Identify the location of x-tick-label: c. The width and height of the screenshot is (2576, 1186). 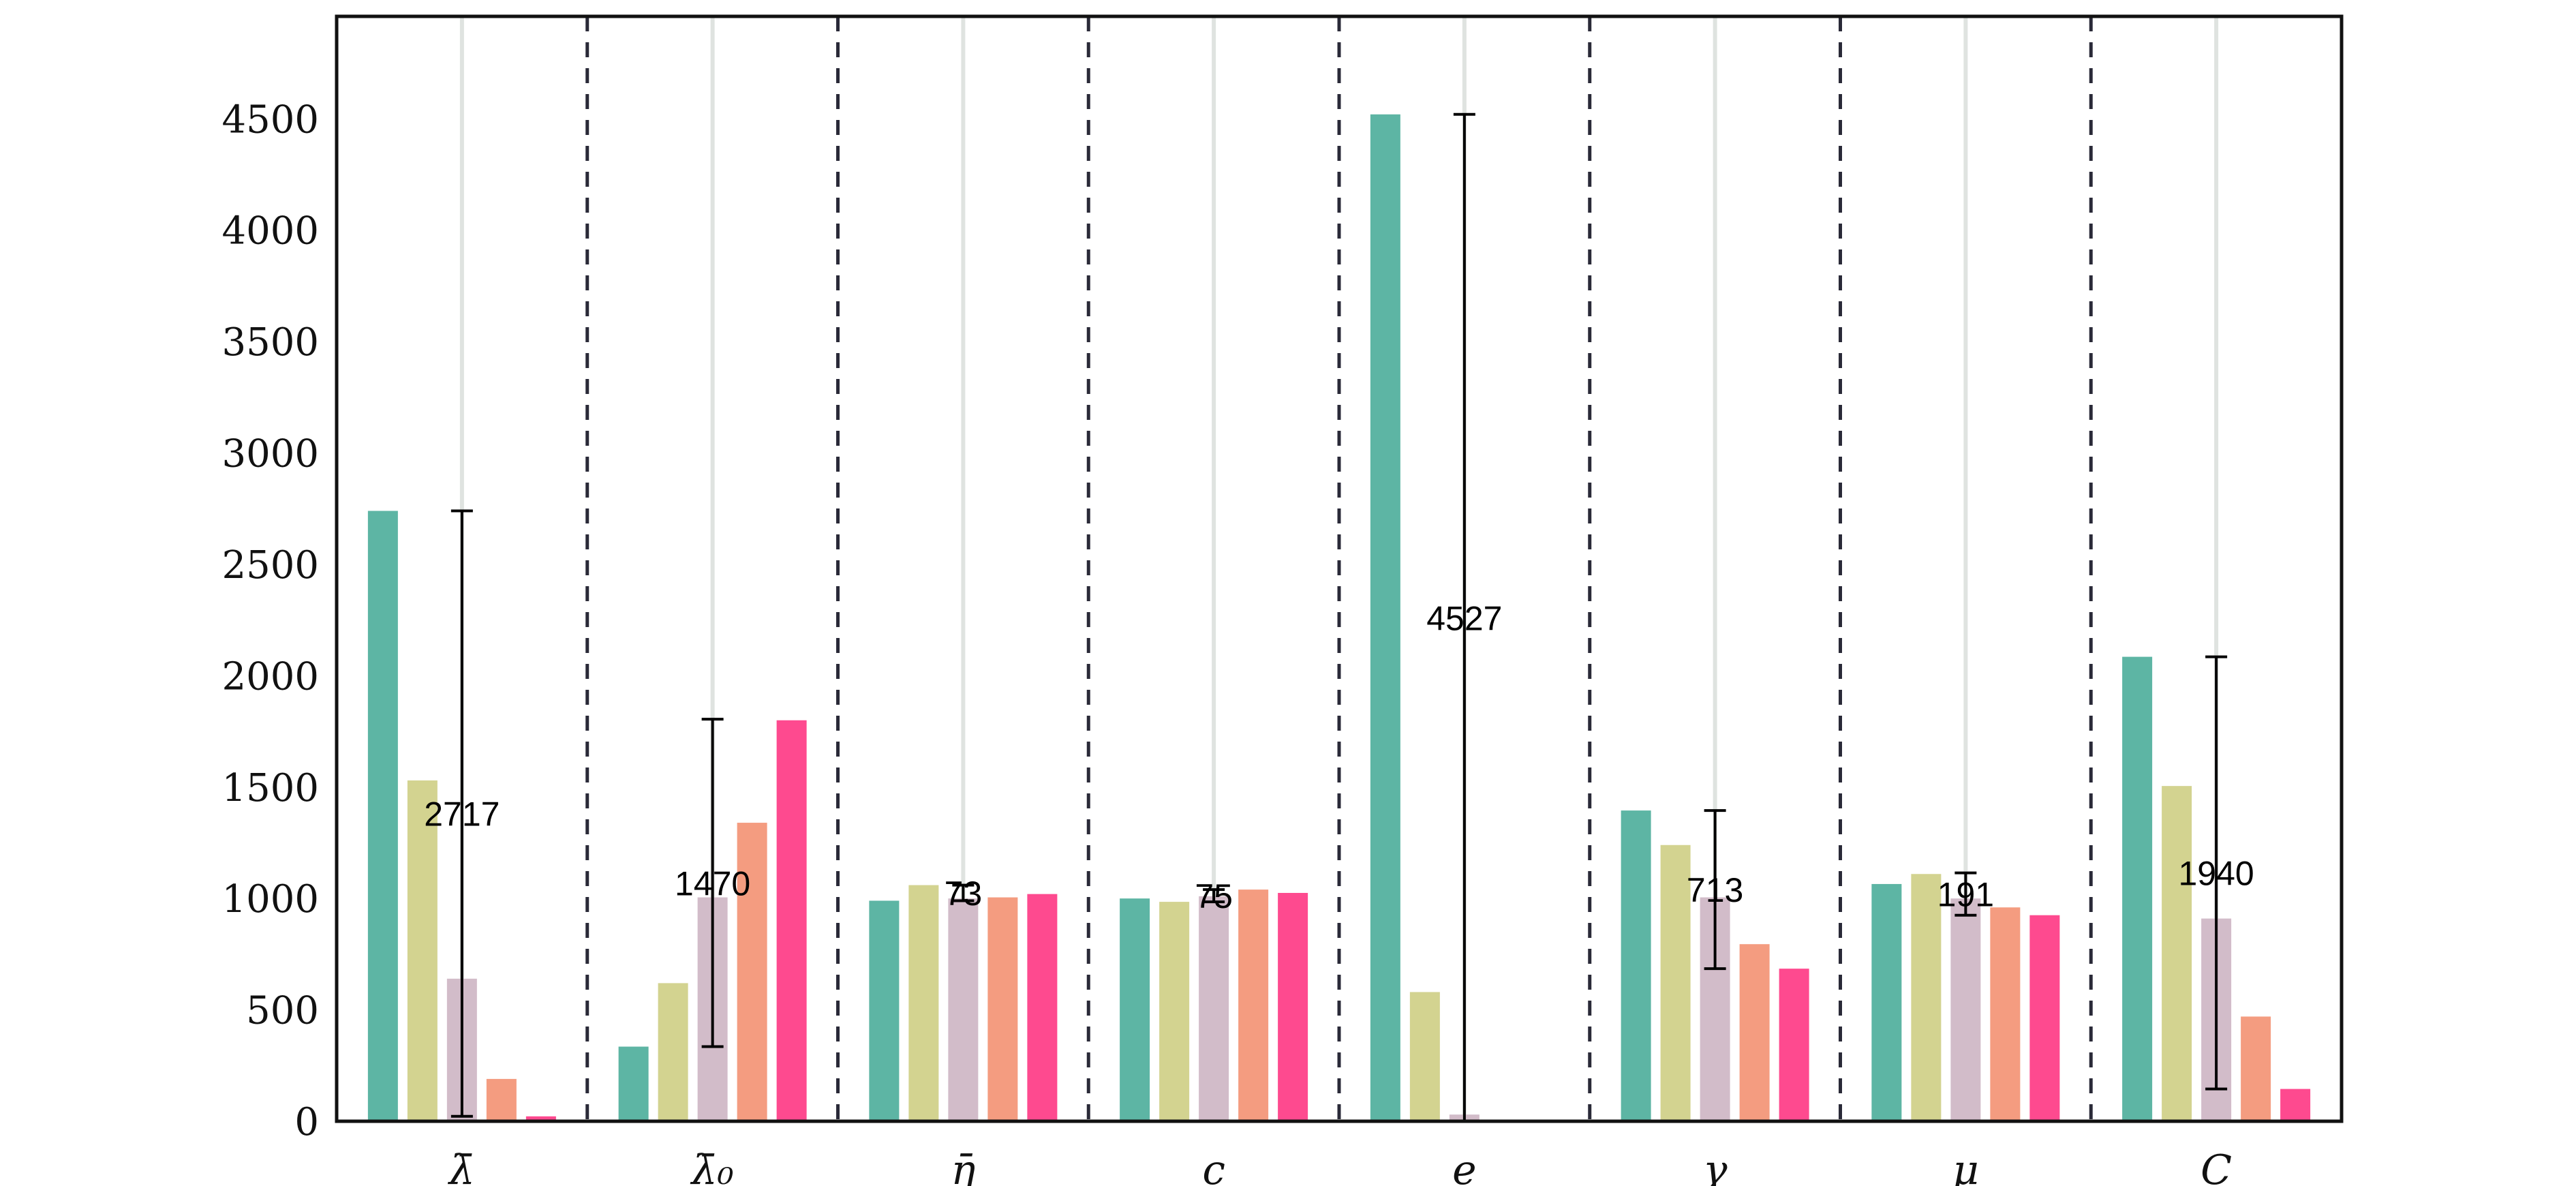
(1213, 1166).